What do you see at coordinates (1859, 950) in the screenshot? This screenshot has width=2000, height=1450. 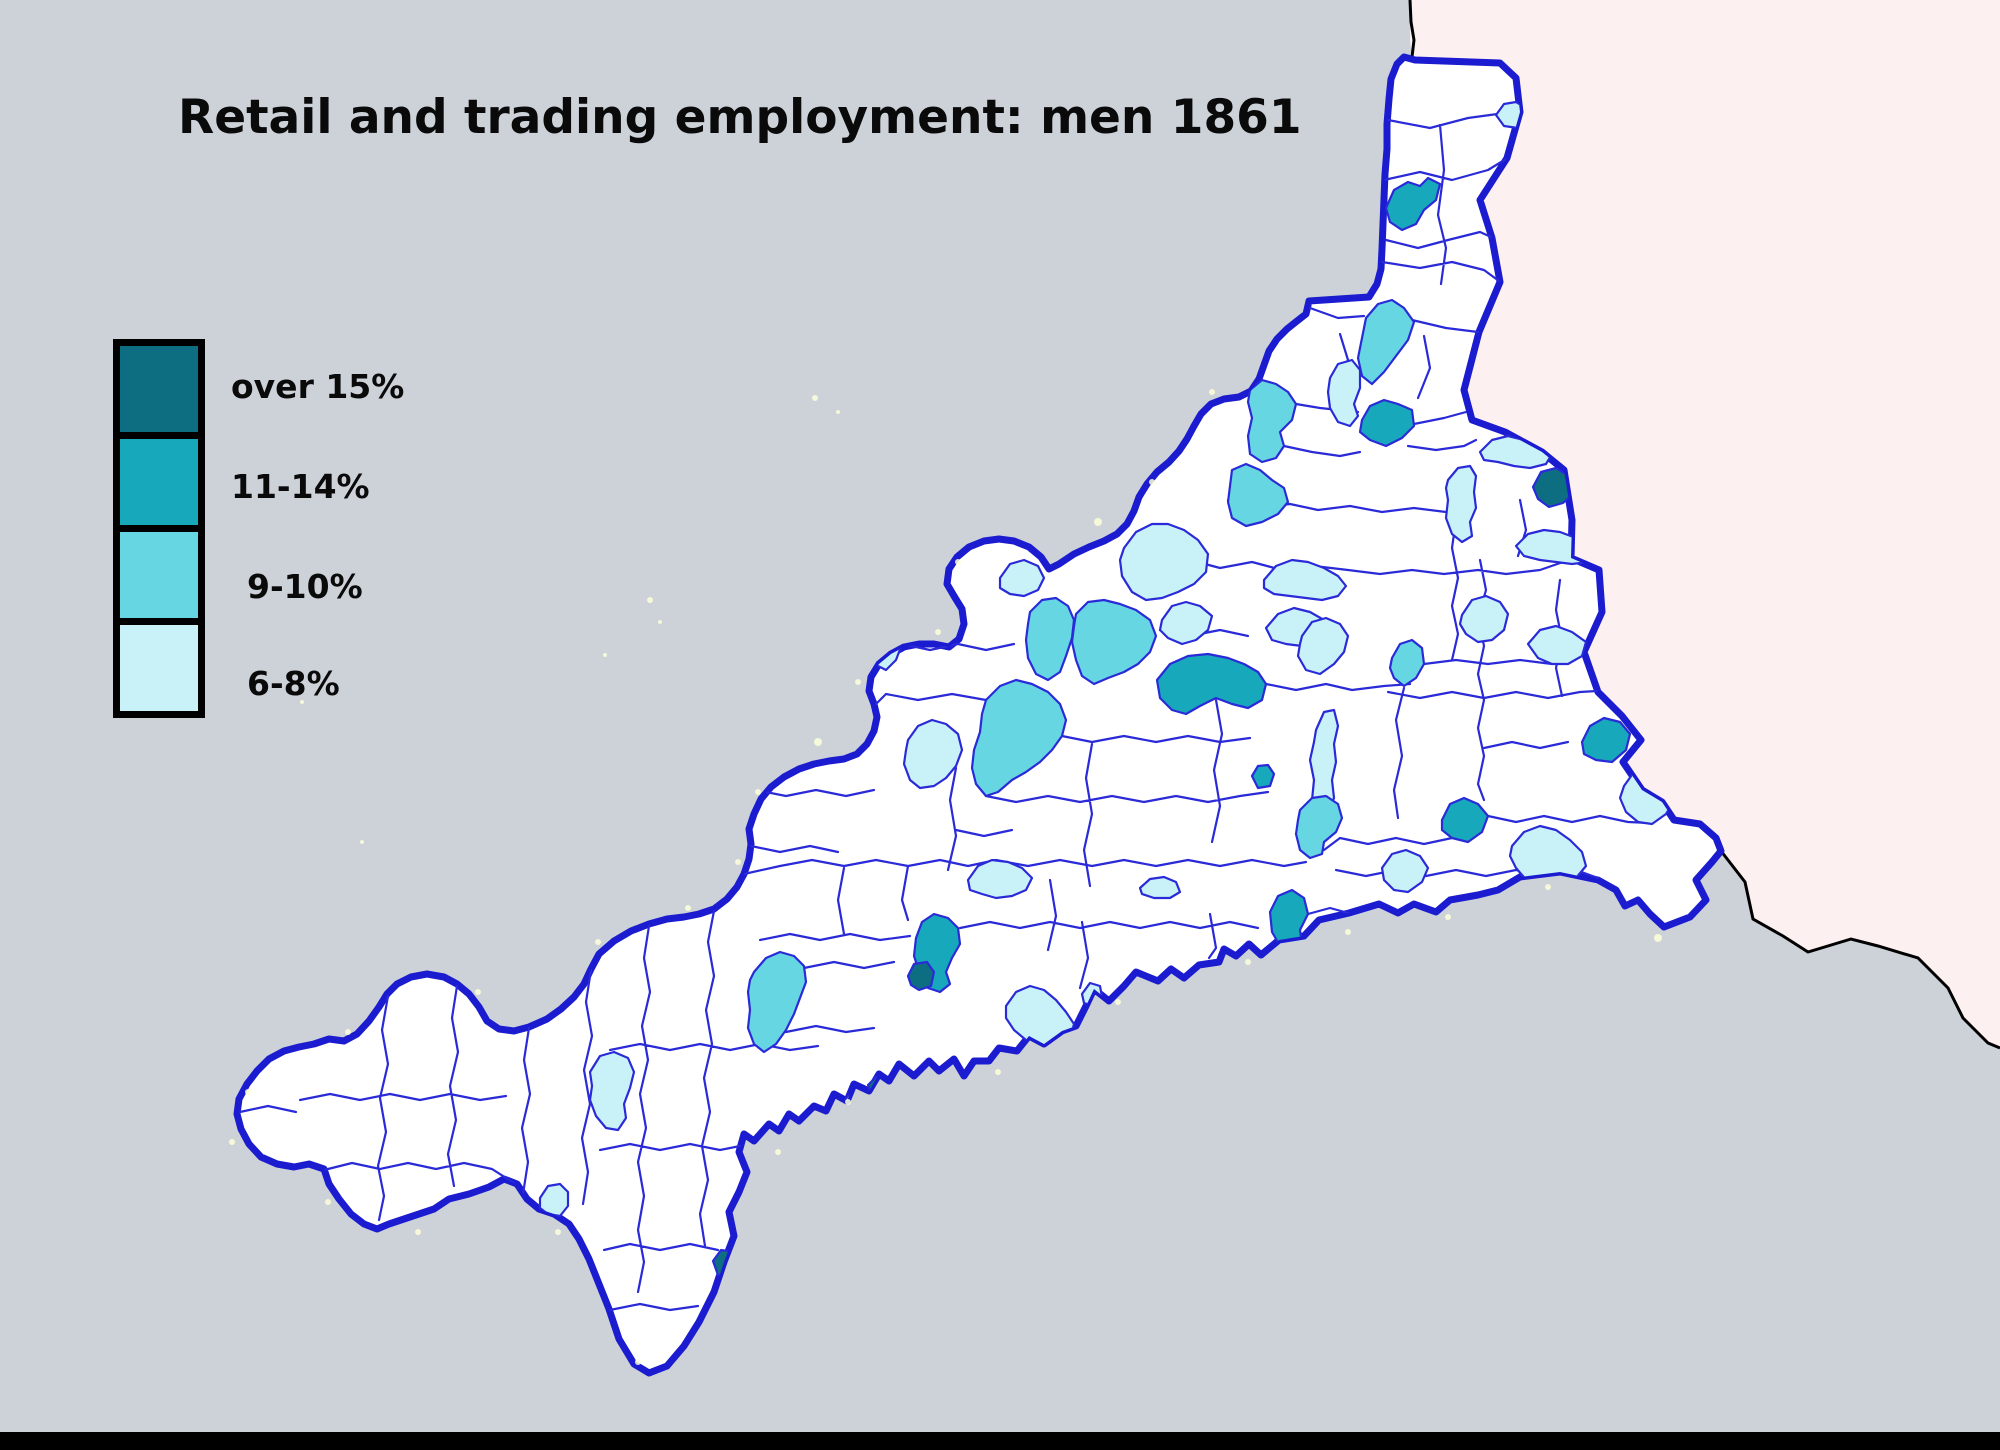 I see `neighbor-coastline-south` at bounding box center [1859, 950].